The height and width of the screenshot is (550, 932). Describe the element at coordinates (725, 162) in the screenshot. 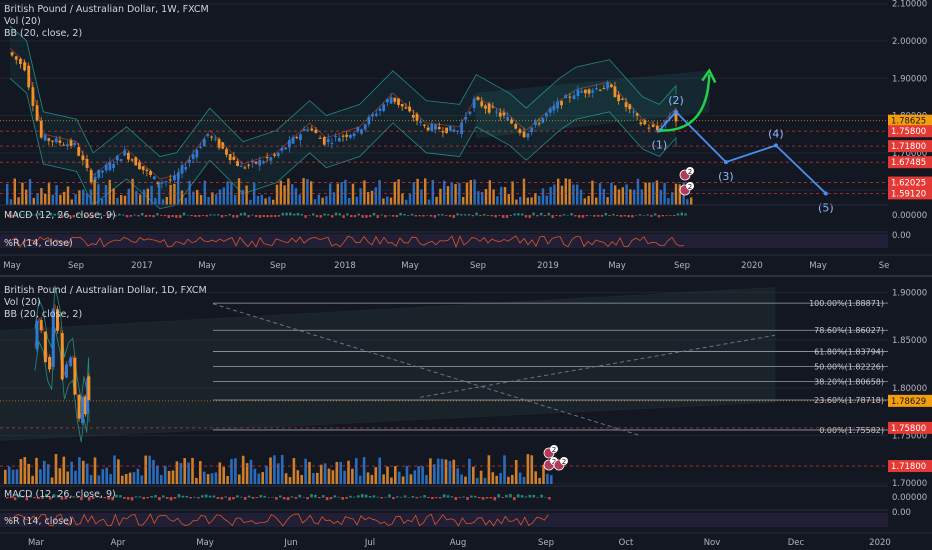

I see `wave-point` at that location.